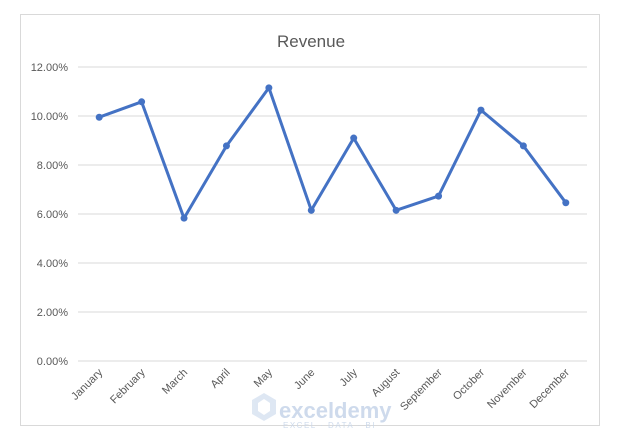 Image resolution: width=620 pixels, height=447 pixels. What do you see at coordinates (481, 110) in the screenshot?
I see `data-point-october` at bounding box center [481, 110].